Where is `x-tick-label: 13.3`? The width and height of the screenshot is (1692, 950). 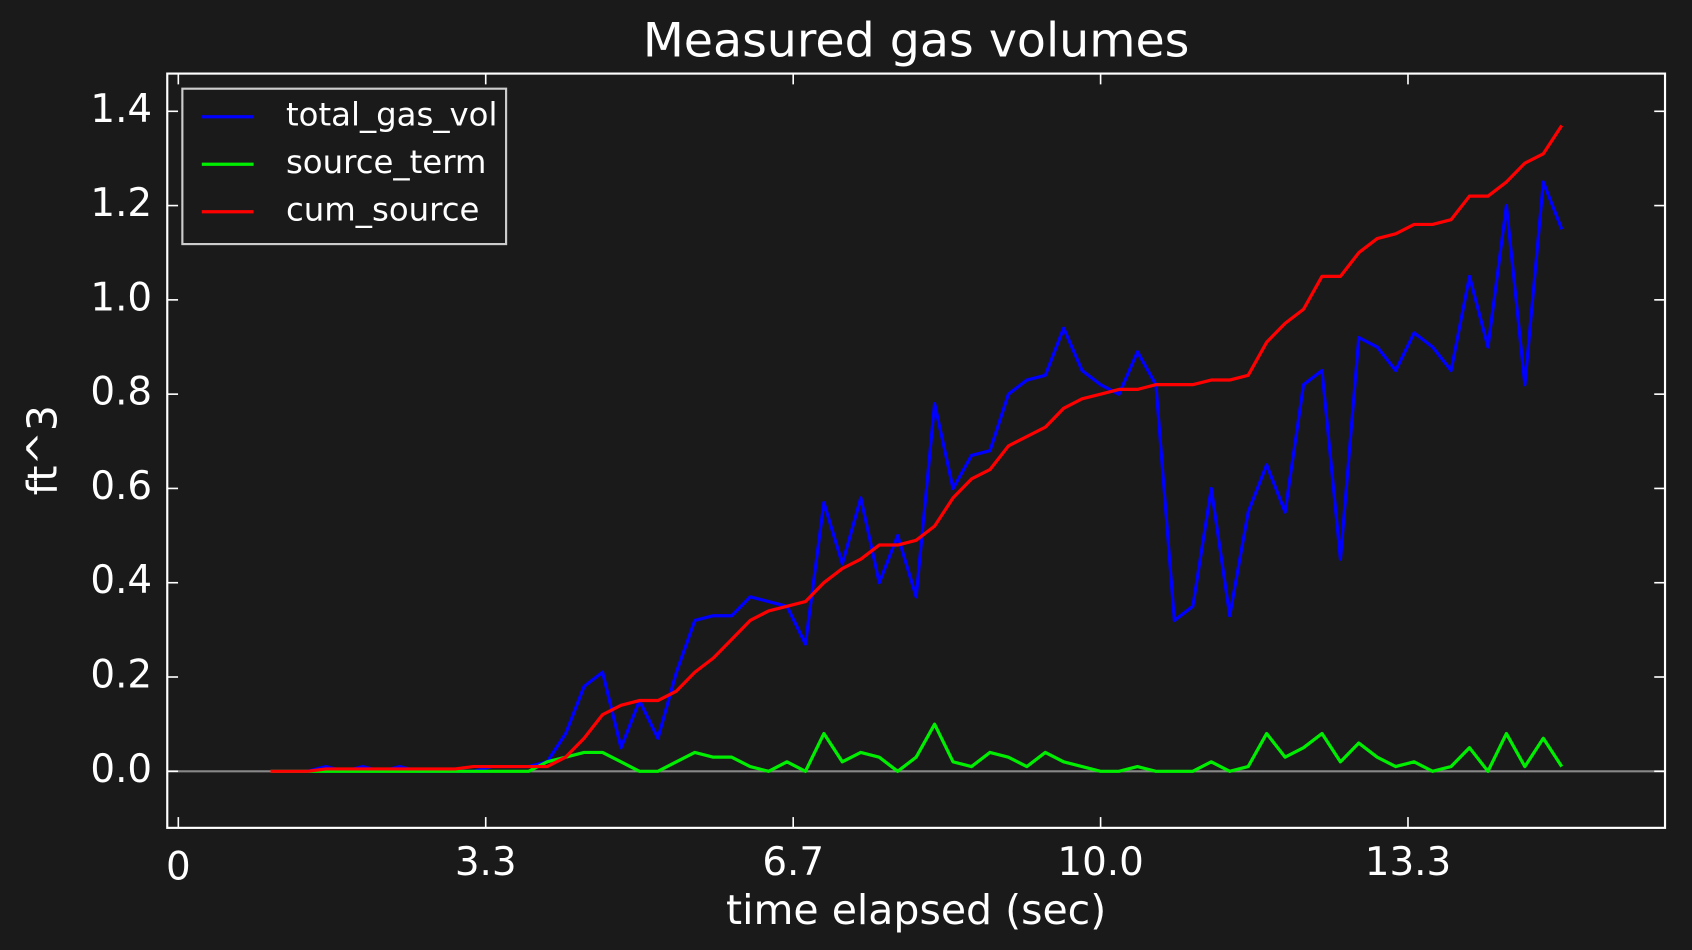 x-tick-label: 13.3 is located at coordinates (1408, 862).